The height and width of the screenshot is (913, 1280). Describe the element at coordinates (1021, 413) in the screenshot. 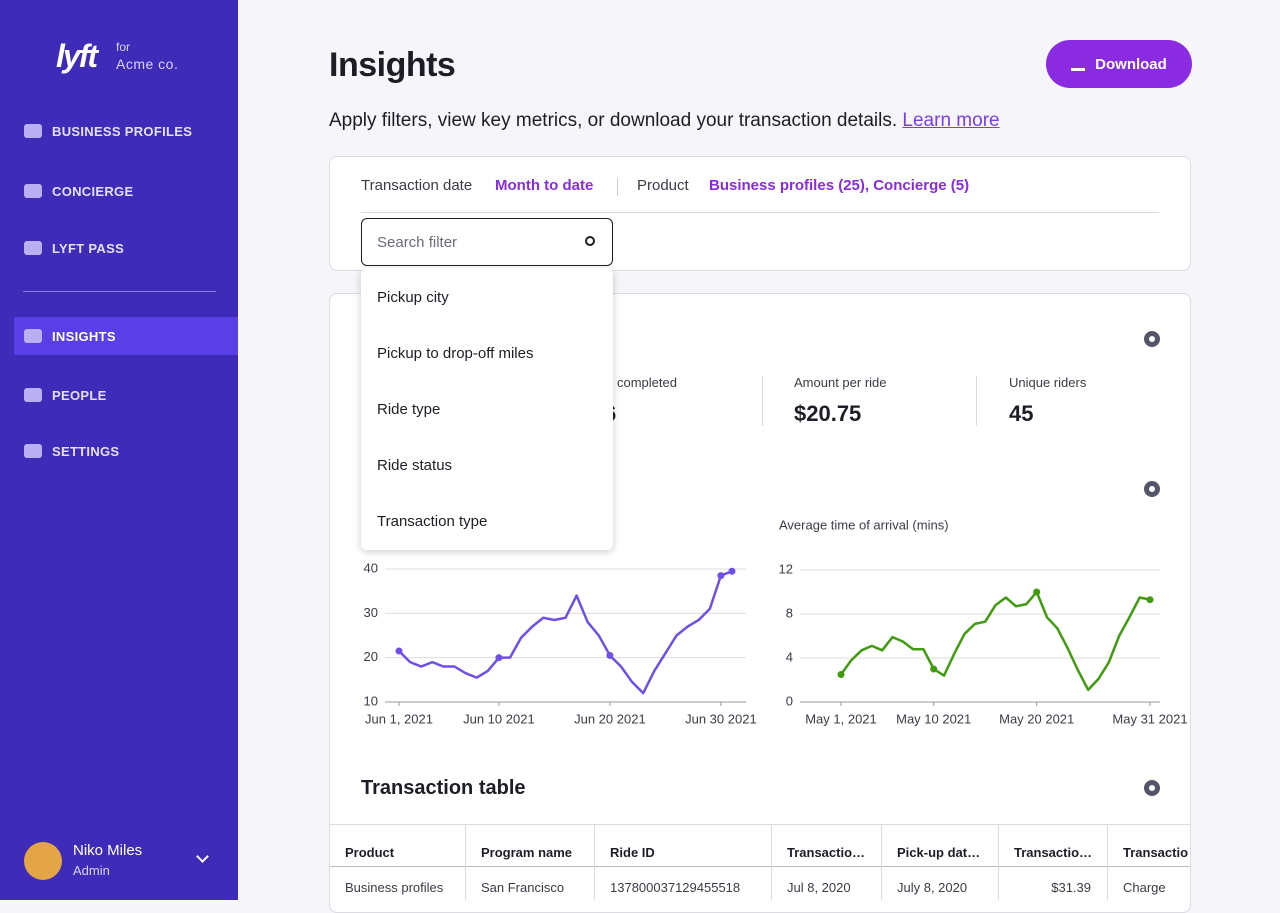

I see `metric-value: 45` at that location.